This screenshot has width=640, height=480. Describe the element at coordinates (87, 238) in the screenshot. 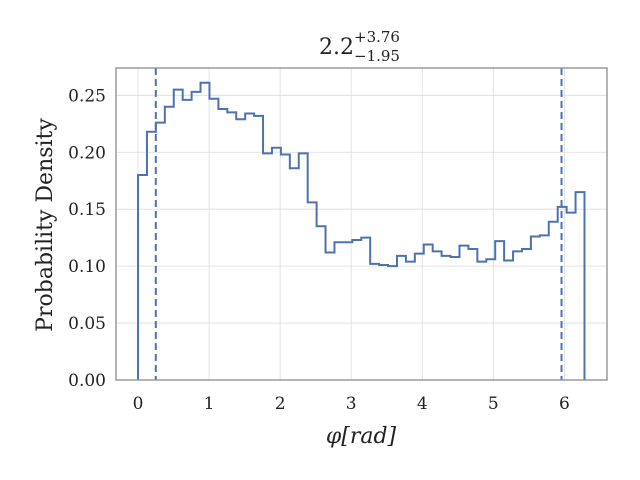

I see `y-tick-labels: 0.00 0.05 0.10 0.15 0.20 0.25` at that location.